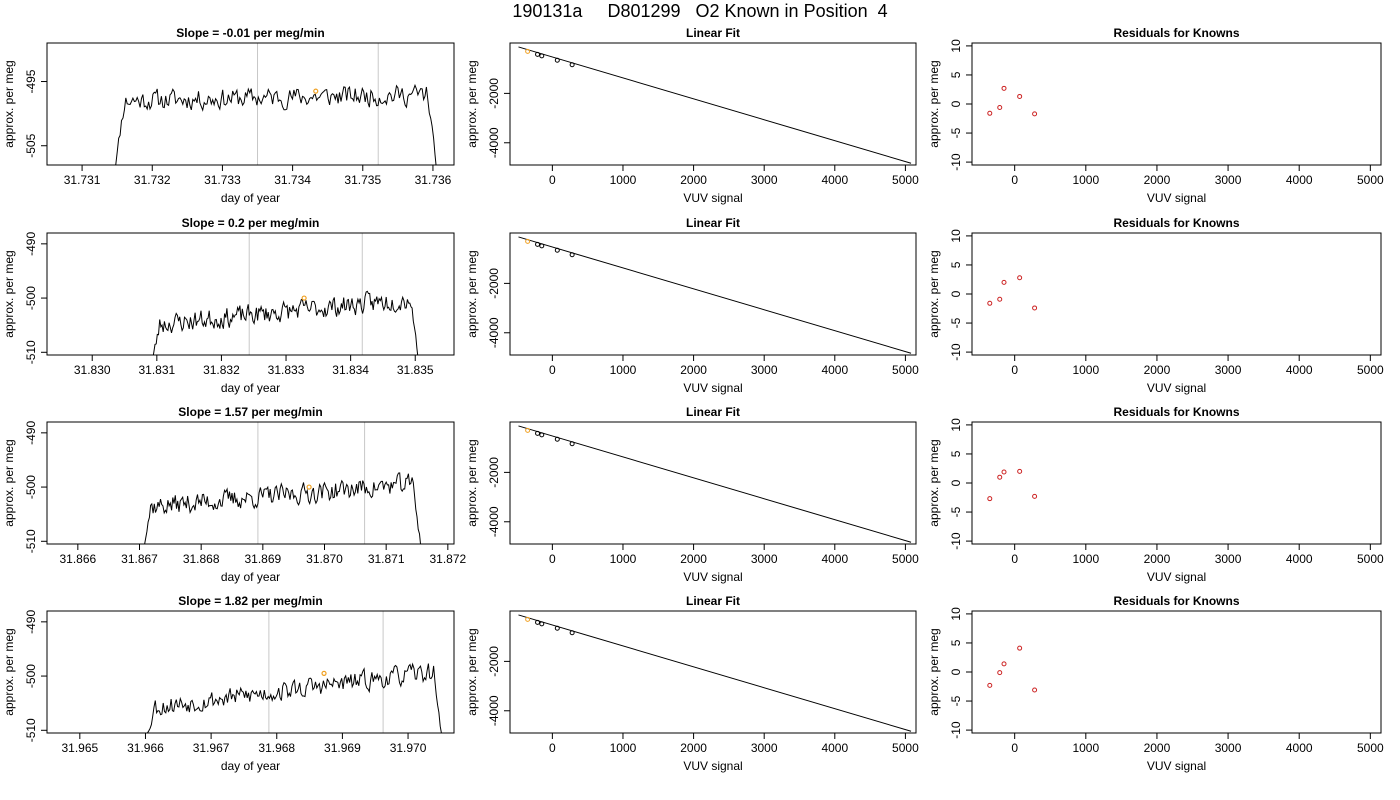 This screenshot has height=800, width=1400. Describe the element at coordinates (1176, 223) in the screenshot. I see `panel-title: Residuals for Knowns` at that location.